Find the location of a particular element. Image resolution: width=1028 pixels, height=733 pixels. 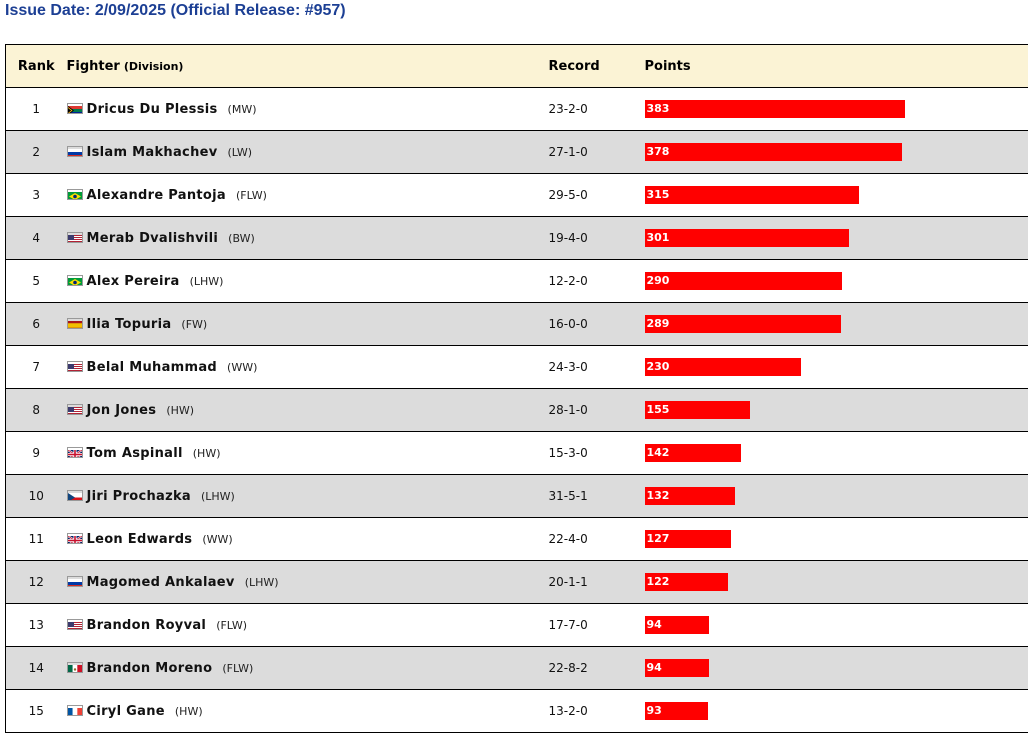

division-header-label: (Division) is located at coordinates (154, 66).